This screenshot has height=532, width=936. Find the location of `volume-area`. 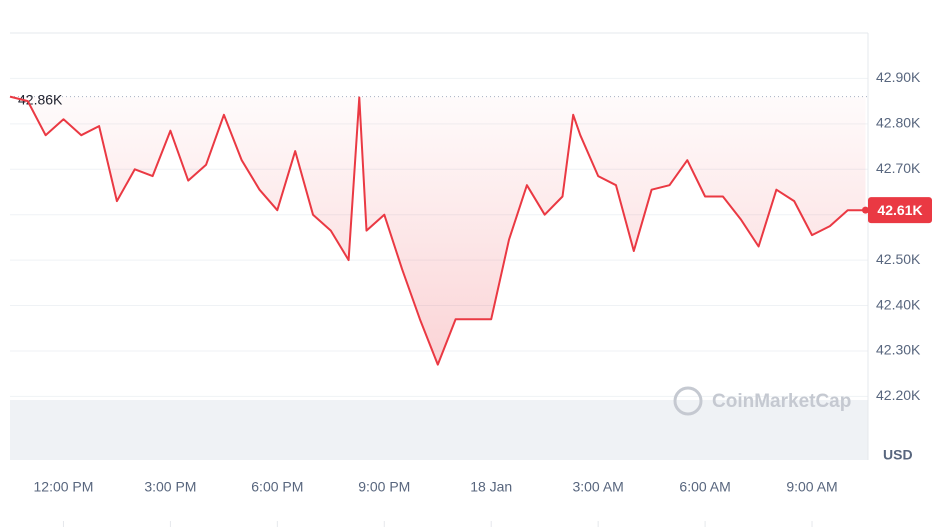

volume-area is located at coordinates (439, 430).